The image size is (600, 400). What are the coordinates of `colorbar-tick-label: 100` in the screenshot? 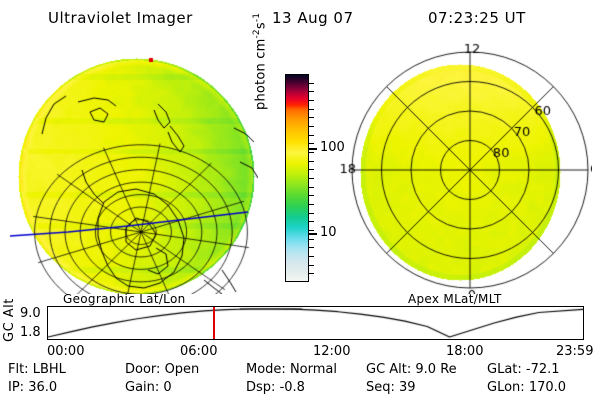 It's located at (332, 147).